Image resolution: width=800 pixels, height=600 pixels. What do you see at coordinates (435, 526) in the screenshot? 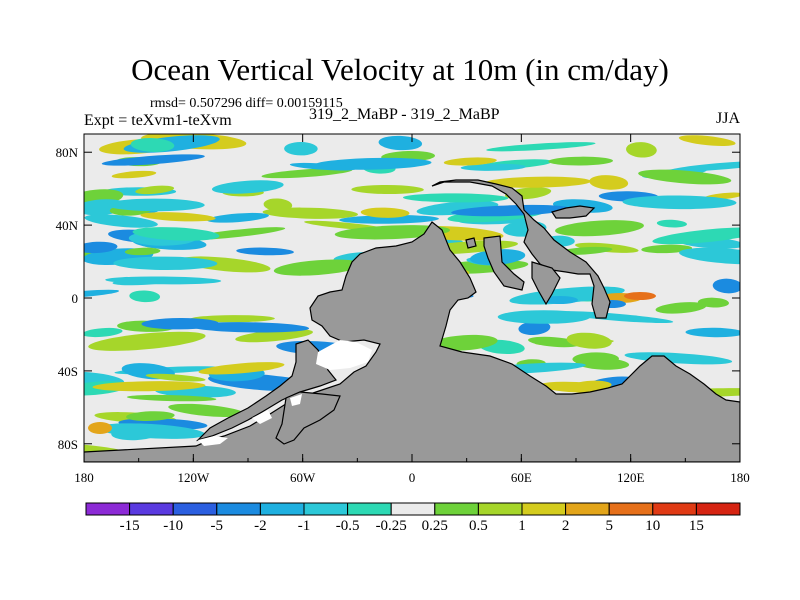
I see `colorbar-label: 0.25` at bounding box center [435, 526].